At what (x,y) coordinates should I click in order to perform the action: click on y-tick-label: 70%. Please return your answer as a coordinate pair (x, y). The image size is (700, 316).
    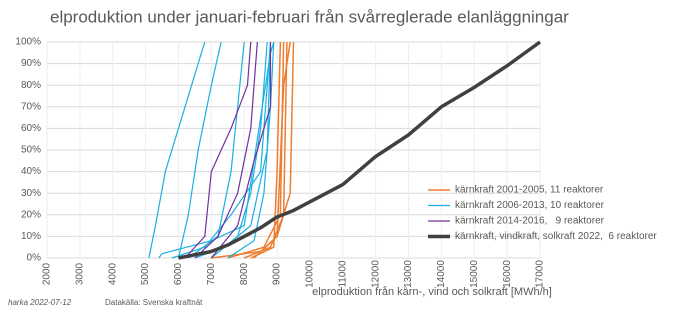
    Looking at the image, I should click on (31, 106).